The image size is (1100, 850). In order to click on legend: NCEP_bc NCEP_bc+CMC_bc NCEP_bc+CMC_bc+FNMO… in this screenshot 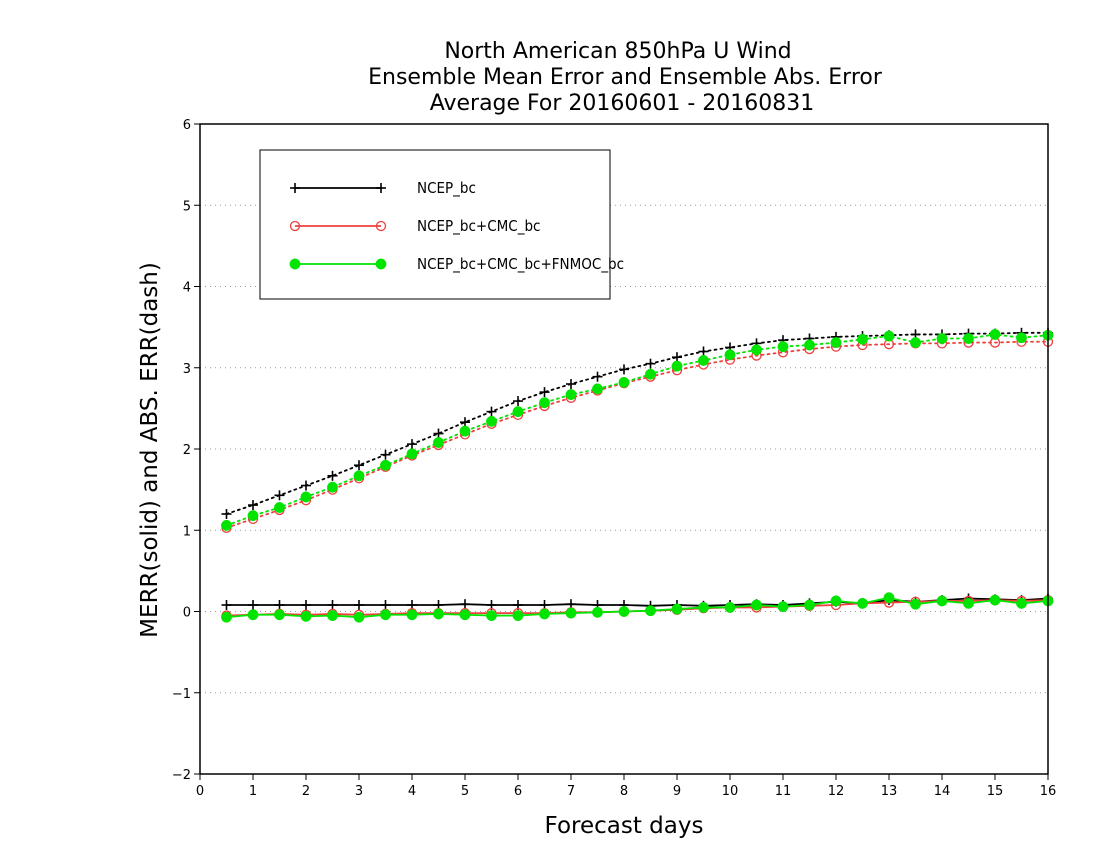, I will do `click(441, 224)`.